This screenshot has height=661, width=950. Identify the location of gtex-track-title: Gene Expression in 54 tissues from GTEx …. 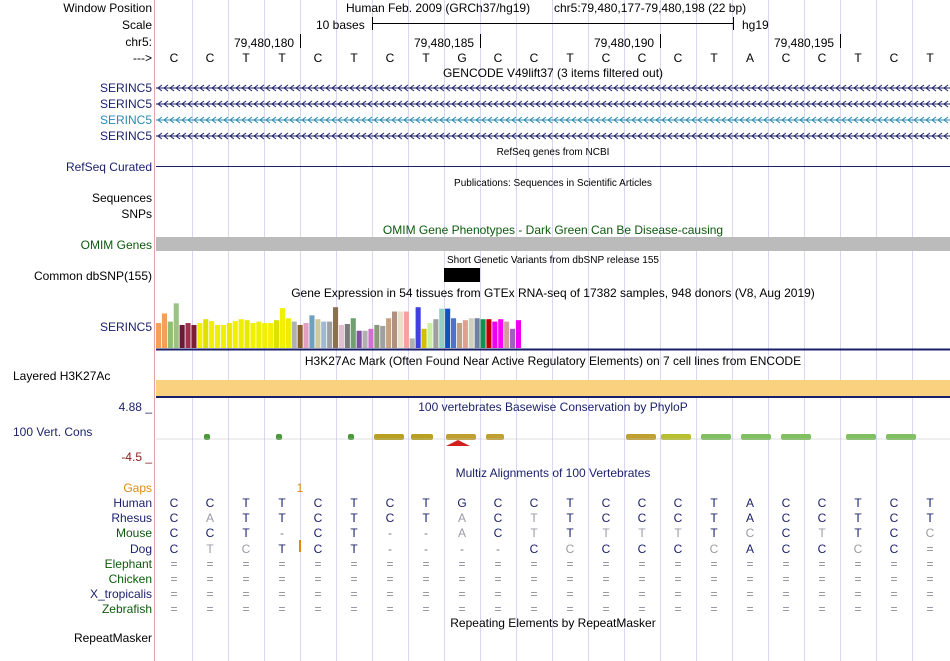
(553, 293).